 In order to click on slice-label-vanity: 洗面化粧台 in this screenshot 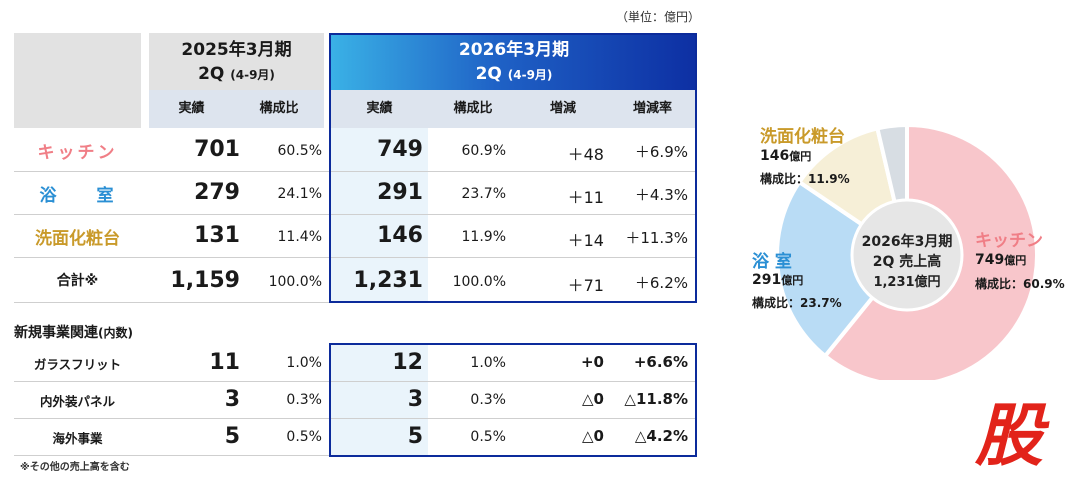, I will do `click(802, 137)`.